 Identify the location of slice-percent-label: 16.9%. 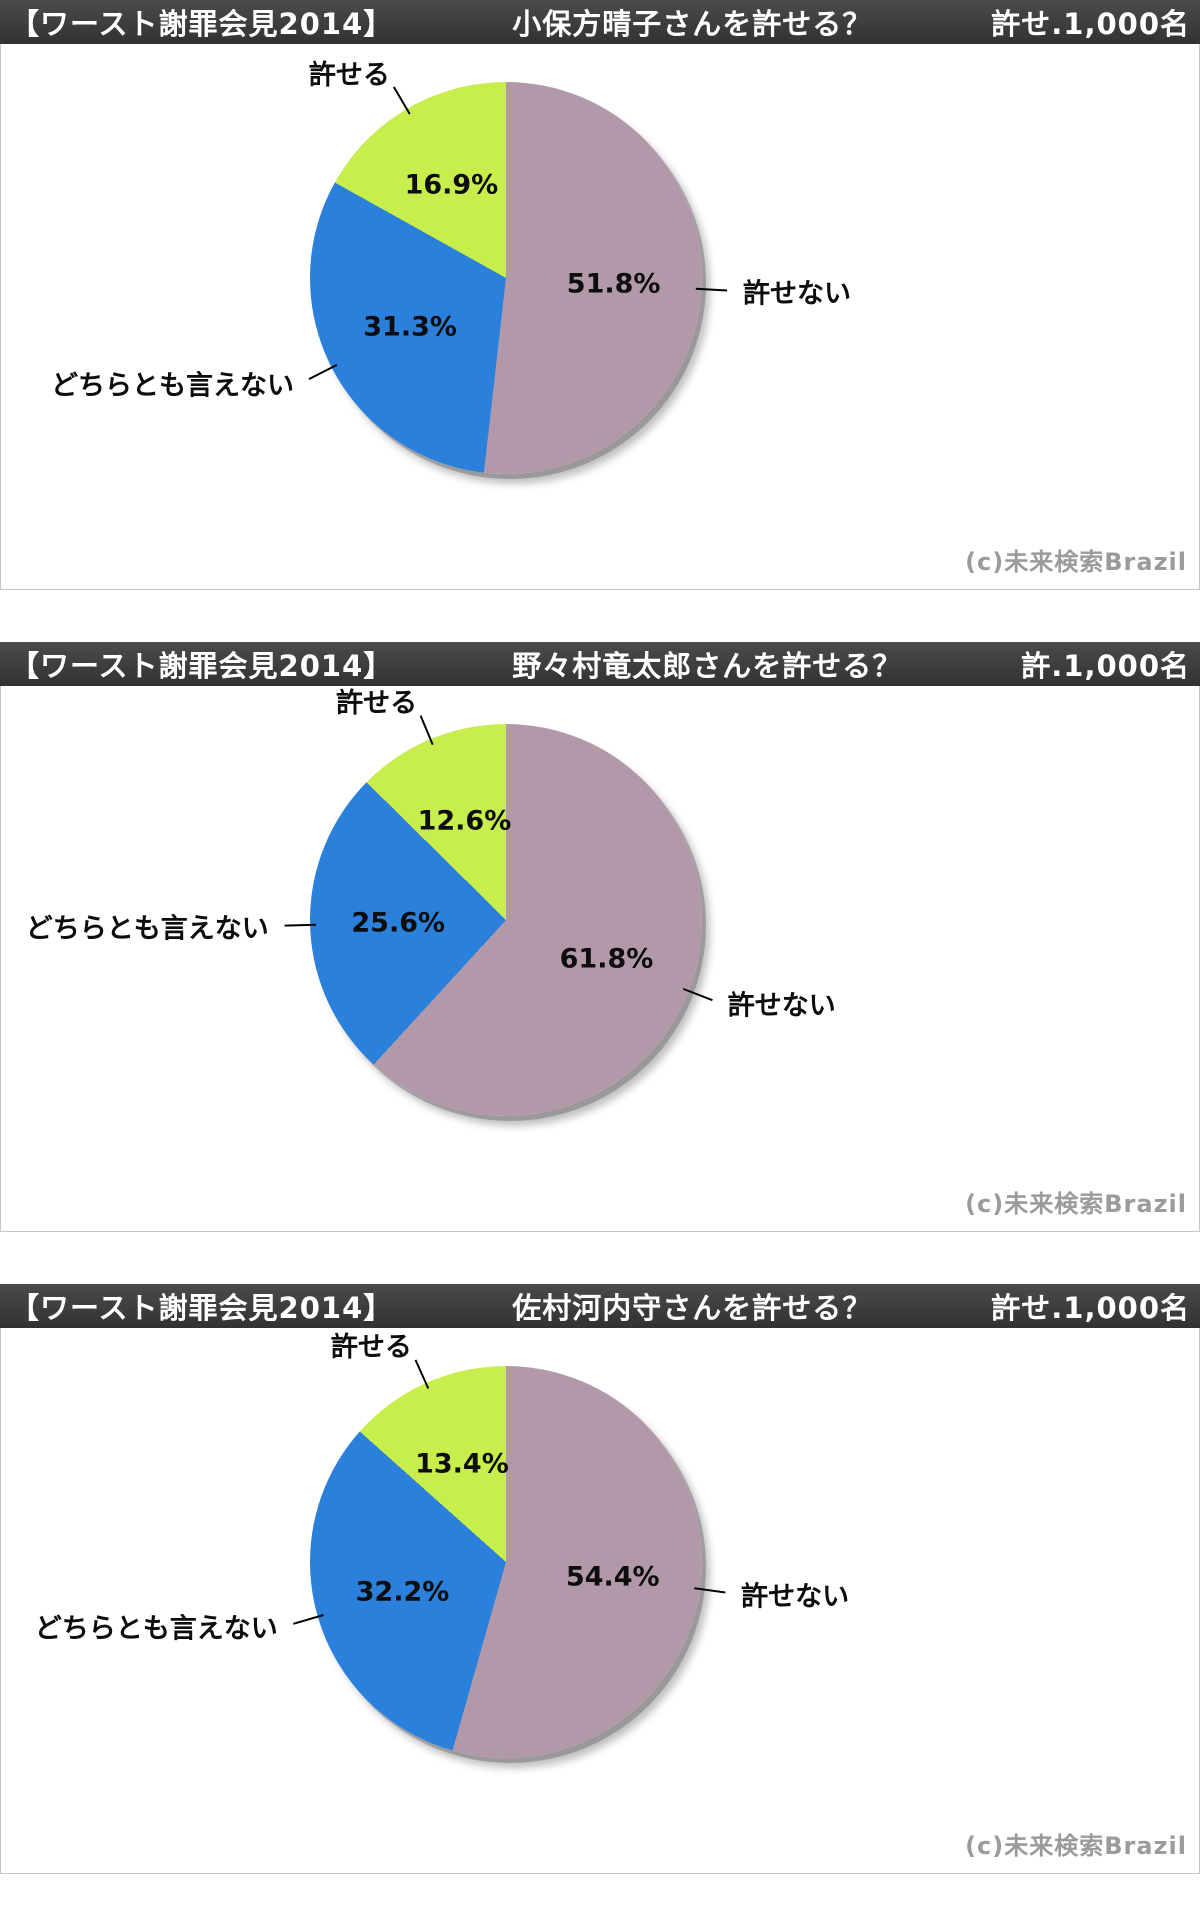
(451, 185).